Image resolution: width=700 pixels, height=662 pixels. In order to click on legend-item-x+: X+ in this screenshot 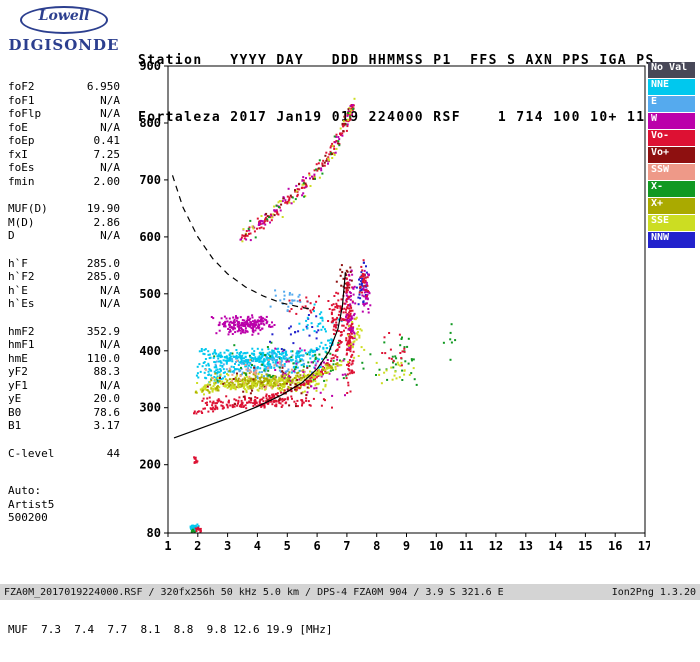, I will do `click(671, 206)`.